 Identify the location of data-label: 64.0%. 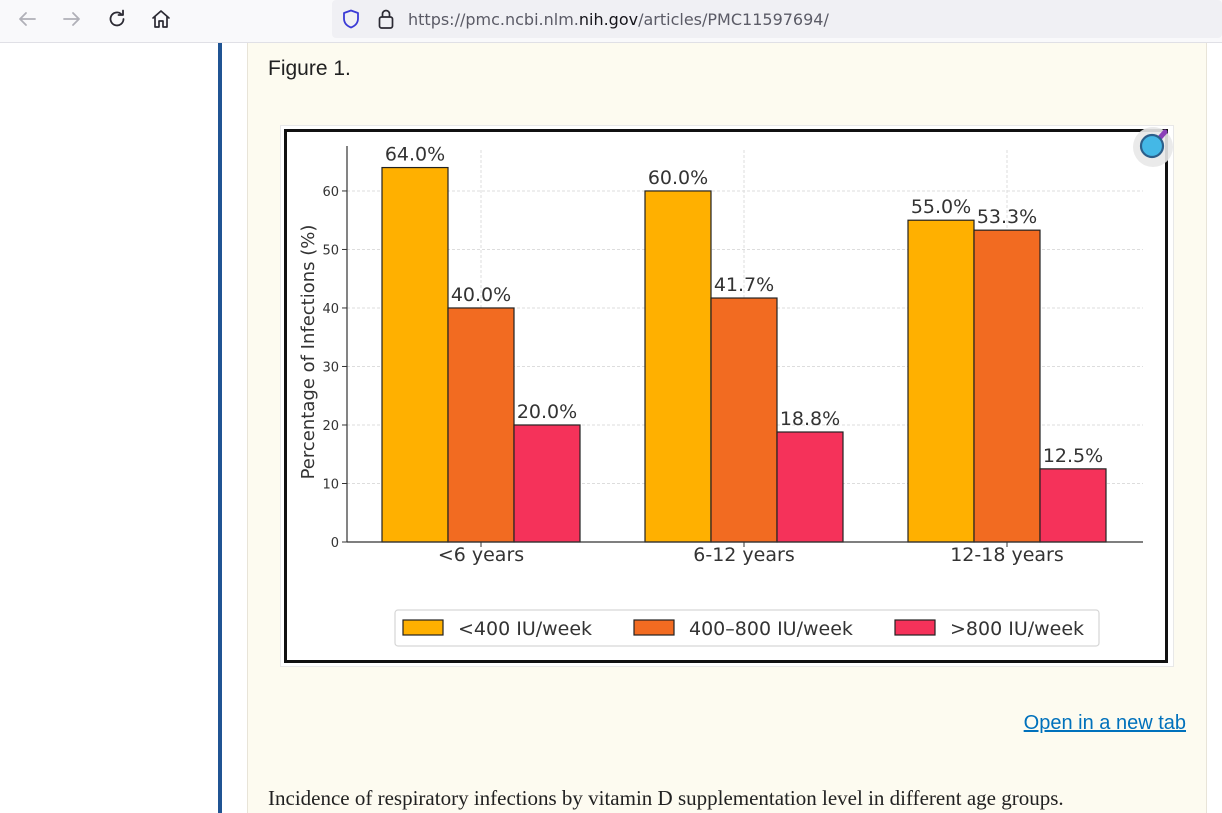
(415, 155).